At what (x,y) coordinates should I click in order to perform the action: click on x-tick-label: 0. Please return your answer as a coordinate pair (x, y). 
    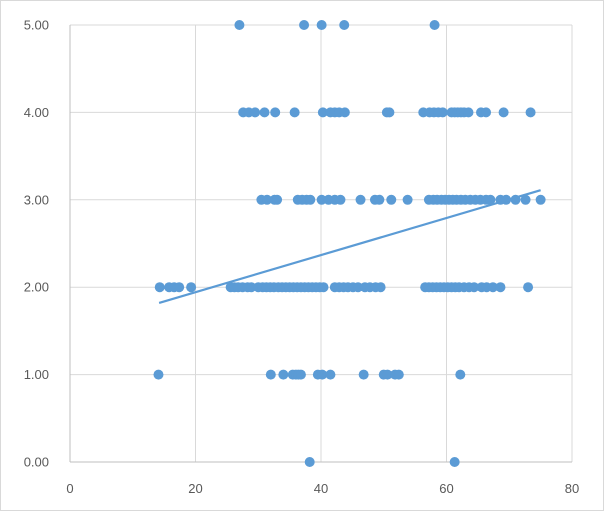
    Looking at the image, I should click on (69, 488).